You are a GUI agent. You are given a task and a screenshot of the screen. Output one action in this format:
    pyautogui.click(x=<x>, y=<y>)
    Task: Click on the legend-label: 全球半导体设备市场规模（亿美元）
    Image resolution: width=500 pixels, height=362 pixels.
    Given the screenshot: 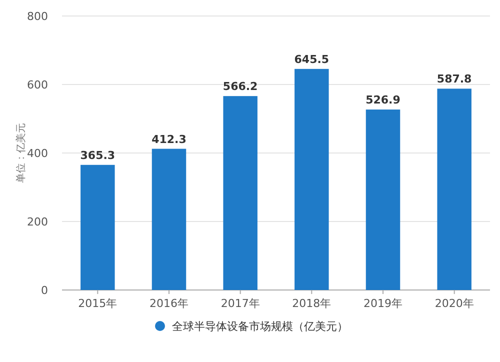 What is the action you would take?
    pyautogui.click(x=260, y=326)
    